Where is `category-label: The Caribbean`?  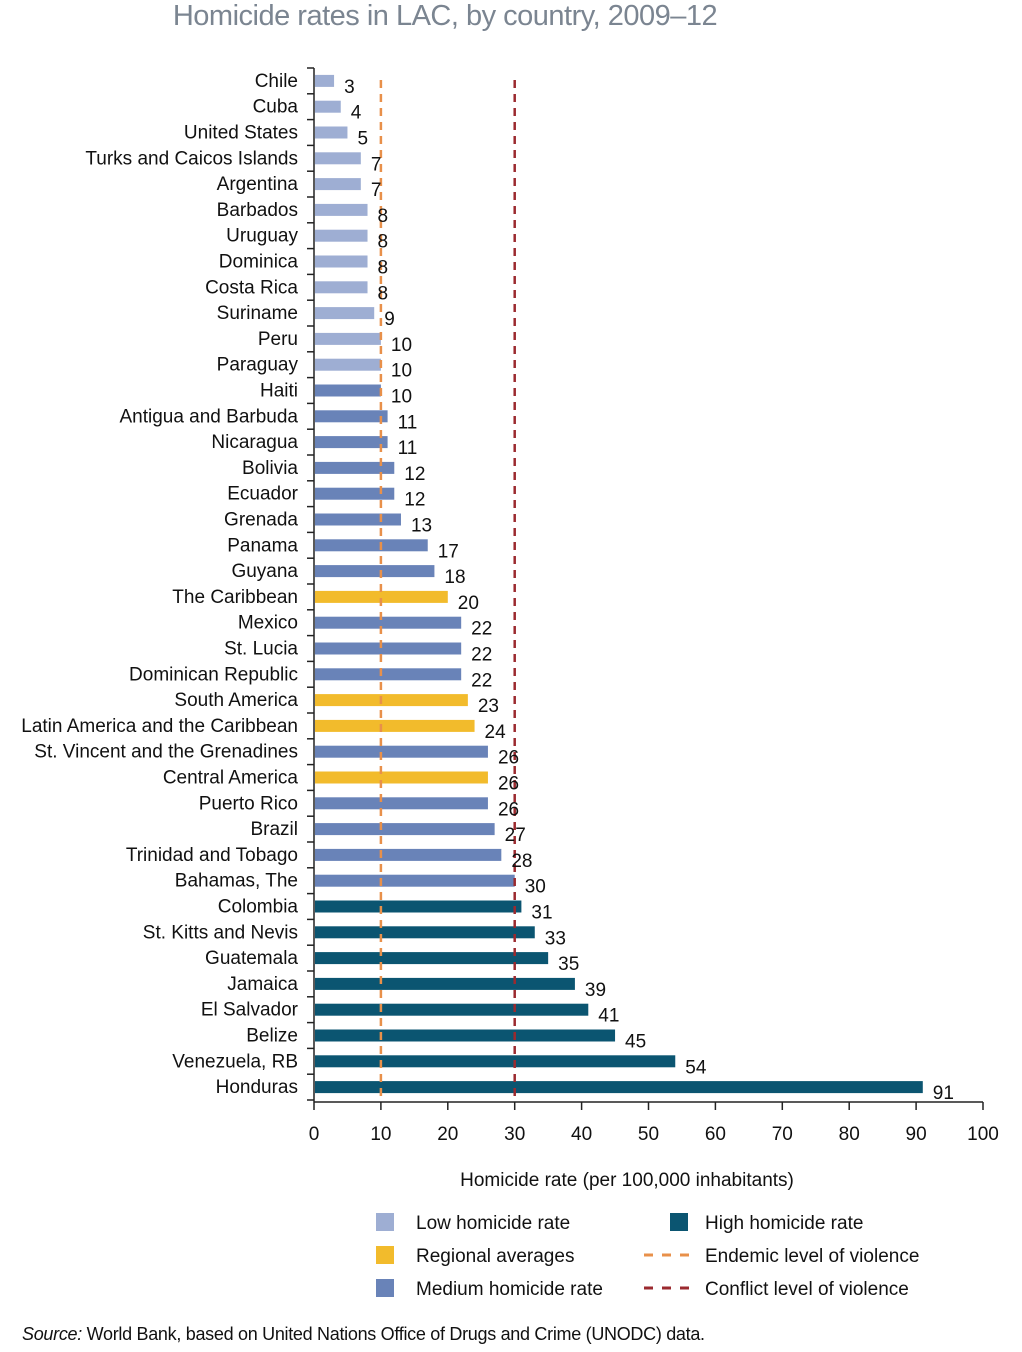
category-label: The Caribbean is located at coordinates (235, 597).